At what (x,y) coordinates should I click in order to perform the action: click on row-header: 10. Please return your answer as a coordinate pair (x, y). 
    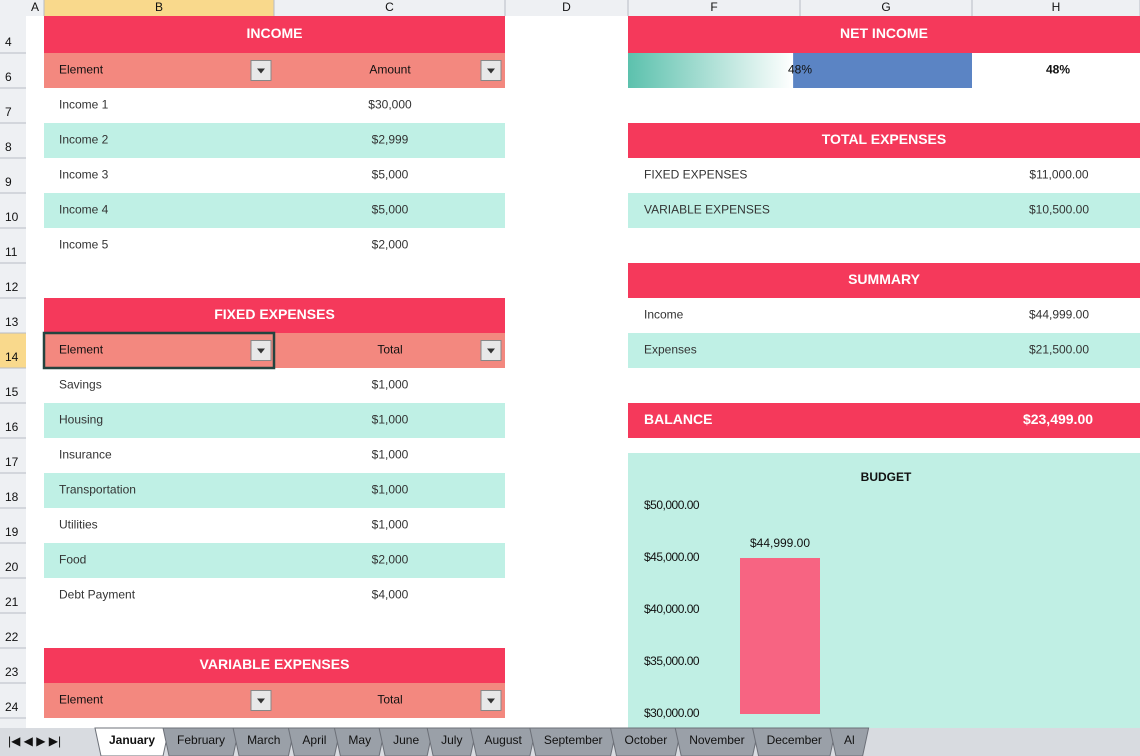
    Looking at the image, I should click on (12, 217).